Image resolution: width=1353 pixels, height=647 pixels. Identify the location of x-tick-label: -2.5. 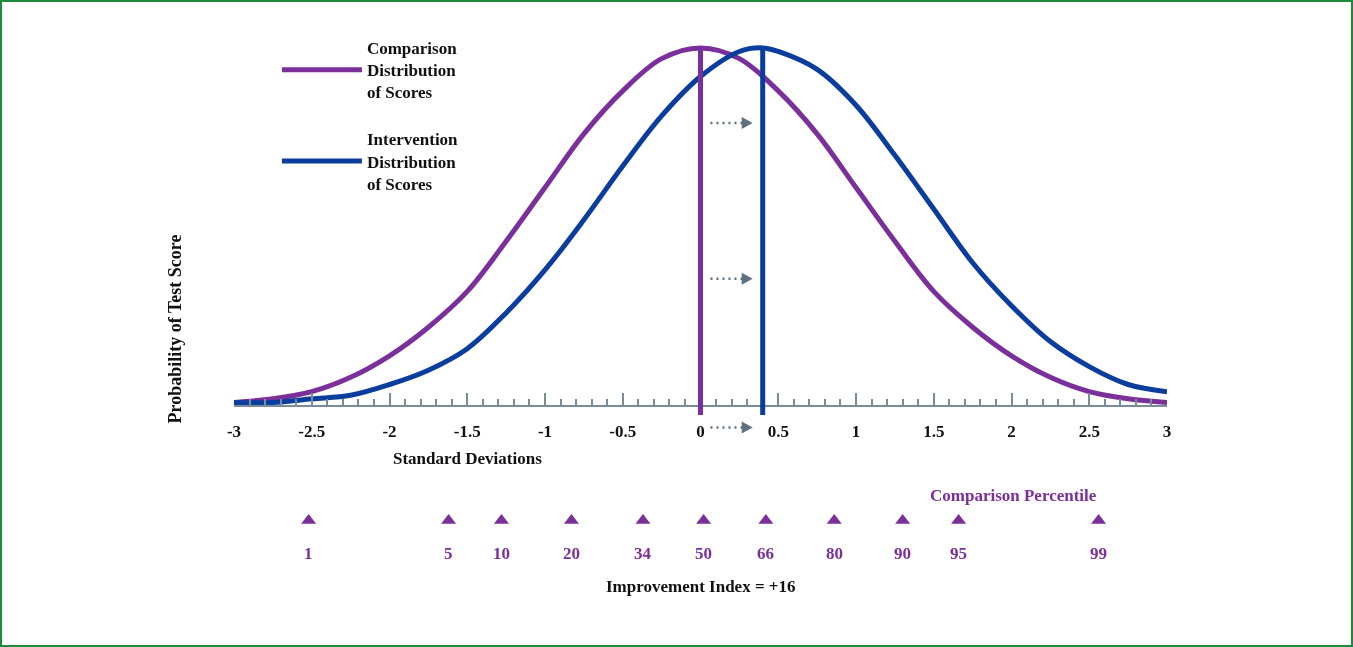
(312, 432).